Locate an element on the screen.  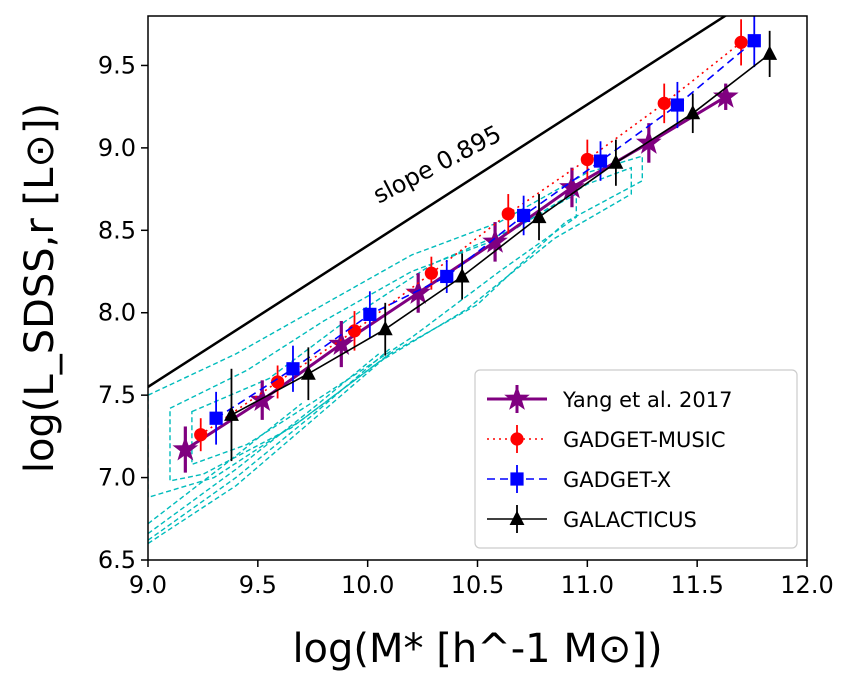
x-tick-label: 9.0 is located at coordinates (148, 585).